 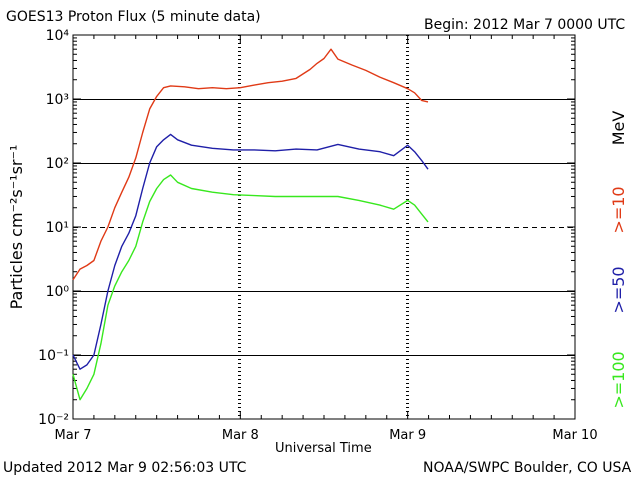 I want to click on legend-label-ge100: >=100, so click(x=618, y=379).